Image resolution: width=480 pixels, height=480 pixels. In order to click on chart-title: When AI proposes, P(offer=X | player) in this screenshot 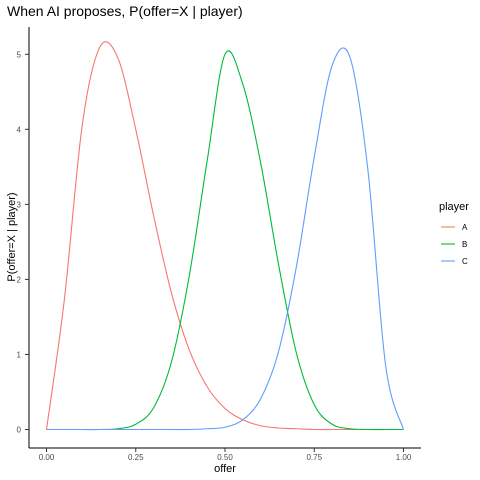, I will do `click(125, 11)`.